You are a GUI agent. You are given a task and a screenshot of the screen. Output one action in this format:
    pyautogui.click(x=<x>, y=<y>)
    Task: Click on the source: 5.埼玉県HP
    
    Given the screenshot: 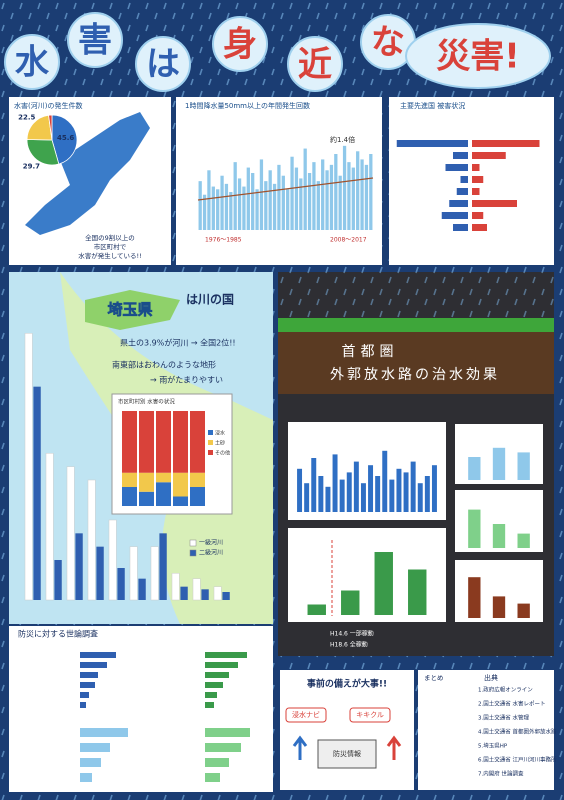 What is the action you would take?
    pyautogui.click(x=493, y=746)
    